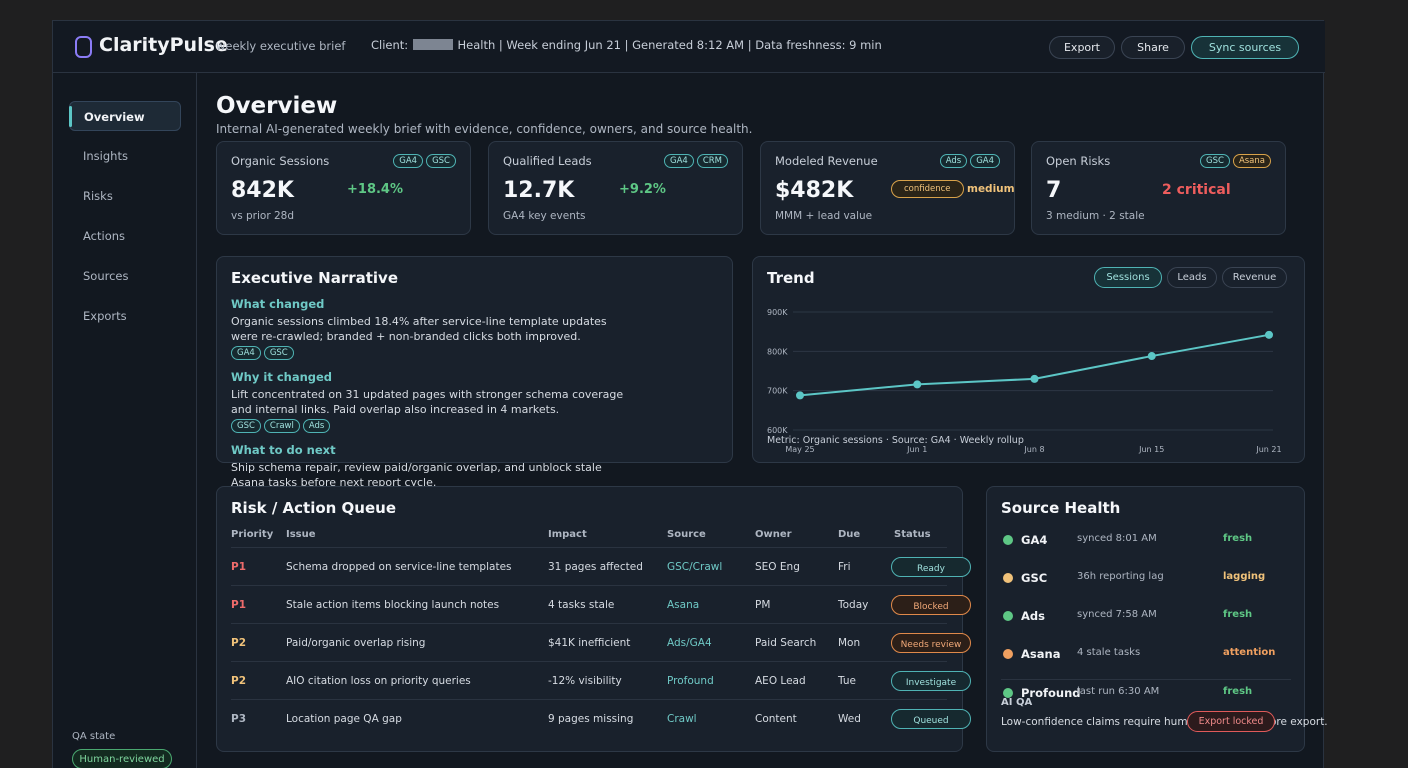 This screenshot has width=1408, height=768. Describe the element at coordinates (849, 719) in the screenshot. I see `due-cell: Wed` at that location.